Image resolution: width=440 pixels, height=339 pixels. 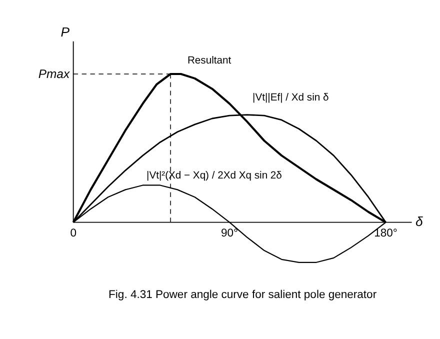 What do you see at coordinates (73, 233) in the screenshot?
I see `x-tick-label: 0` at bounding box center [73, 233].